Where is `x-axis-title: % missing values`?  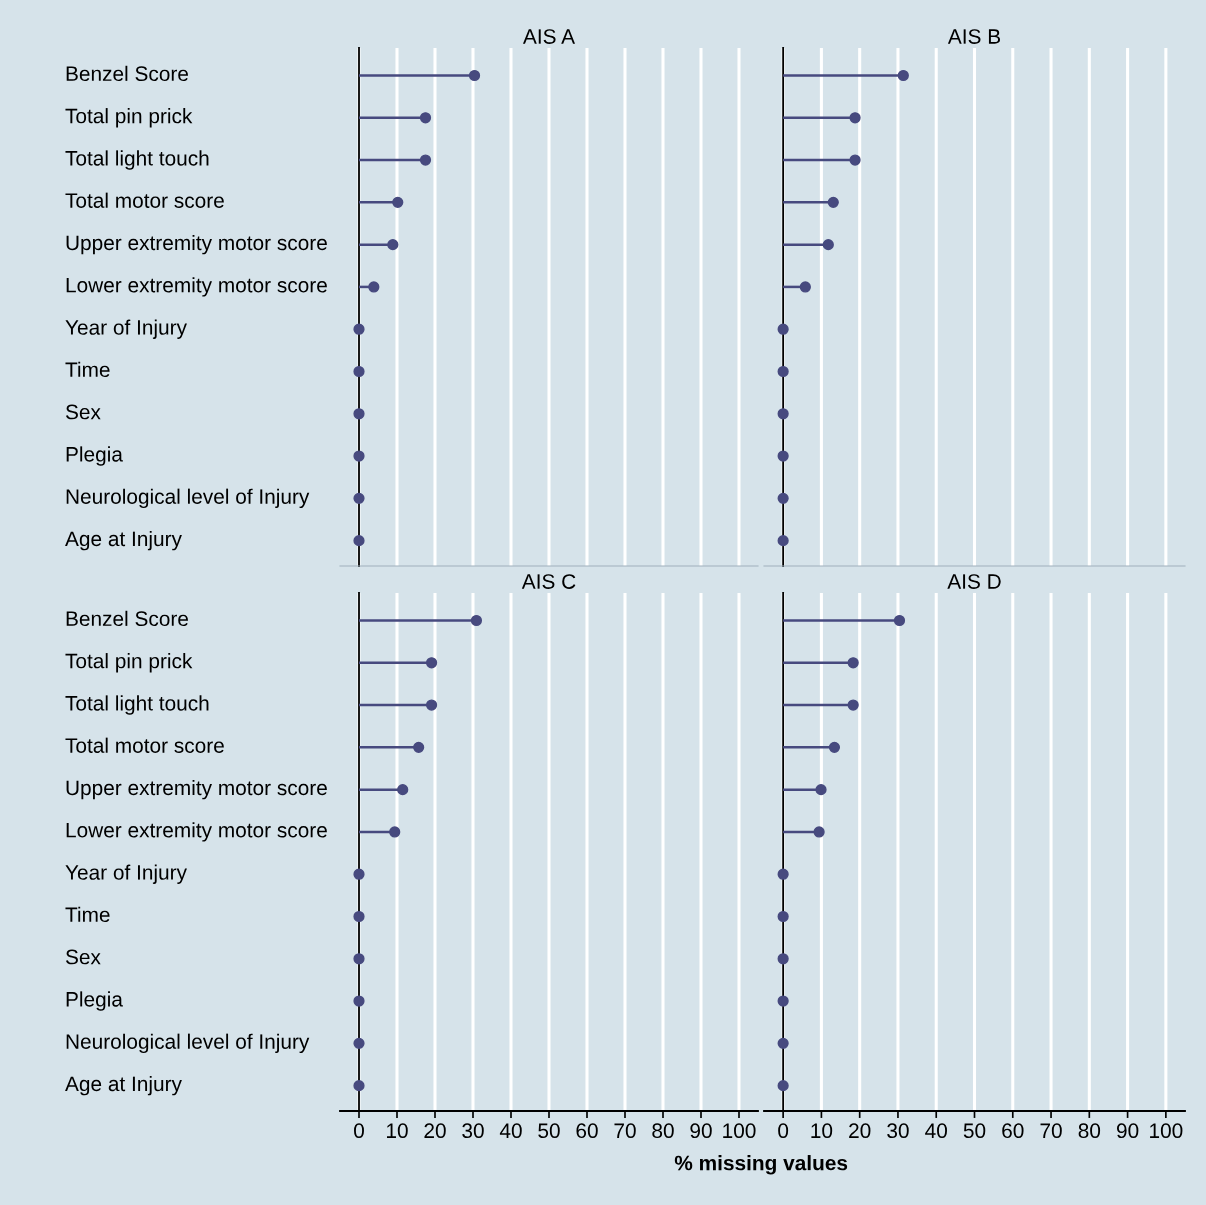
x-axis-title: % missing values is located at coordinates (761, 1165).